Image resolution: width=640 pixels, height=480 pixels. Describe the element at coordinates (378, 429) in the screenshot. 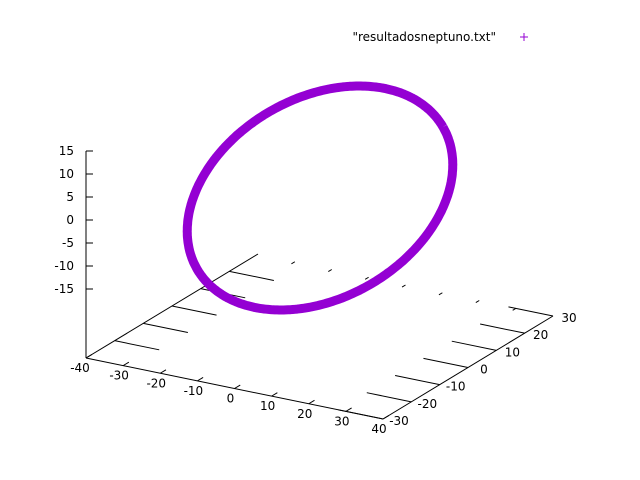

I see `x-tick-label: 40` at that location.